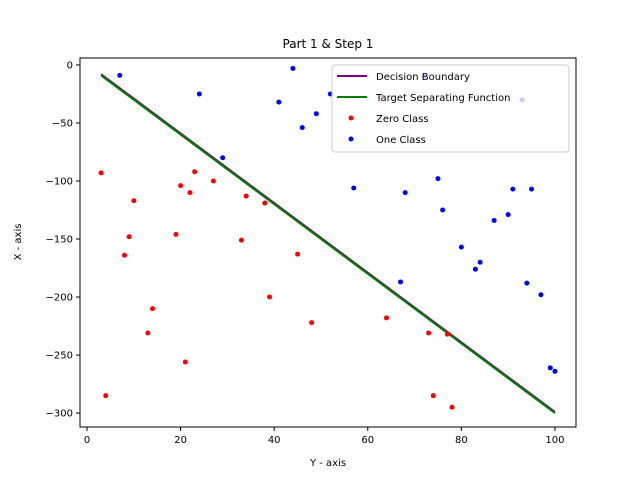 This screenshot has width=640, height=480. What do you see at coordinates (59, 240) in the screenshot?
I see `y-tick-label: −150` at bounding box center [59, 240].